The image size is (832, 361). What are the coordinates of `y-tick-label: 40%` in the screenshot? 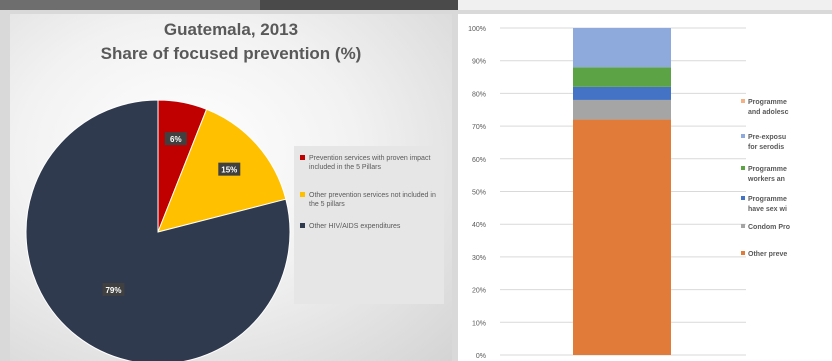 It's located at (479, 225).